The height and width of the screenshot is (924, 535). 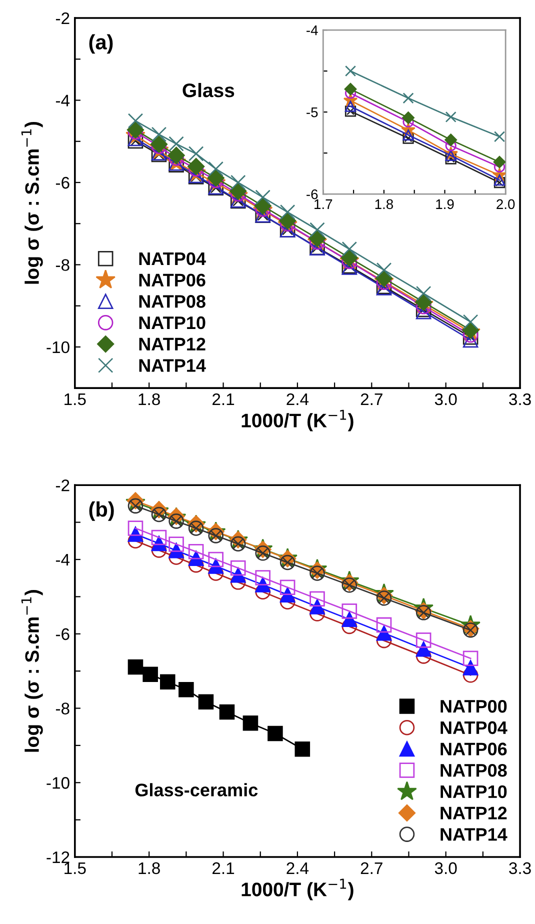 What do you see at coordinates (208, 90) in the screenshot?
I see `annotation: Glass` at bounding box center [208, 90].